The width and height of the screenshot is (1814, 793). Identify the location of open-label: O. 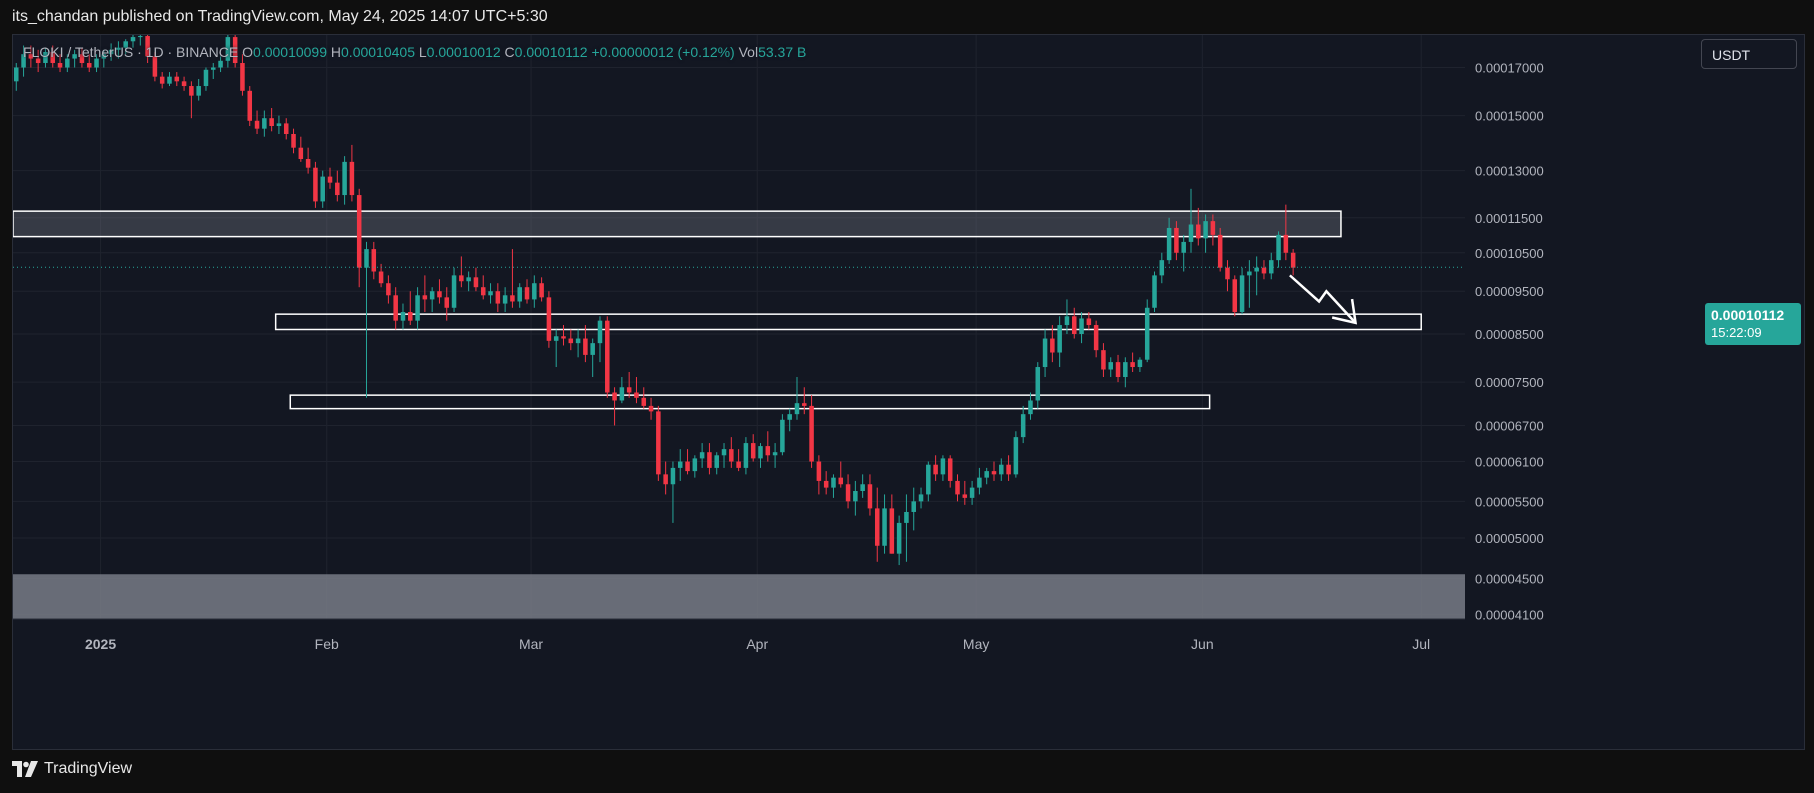
(248, 52).